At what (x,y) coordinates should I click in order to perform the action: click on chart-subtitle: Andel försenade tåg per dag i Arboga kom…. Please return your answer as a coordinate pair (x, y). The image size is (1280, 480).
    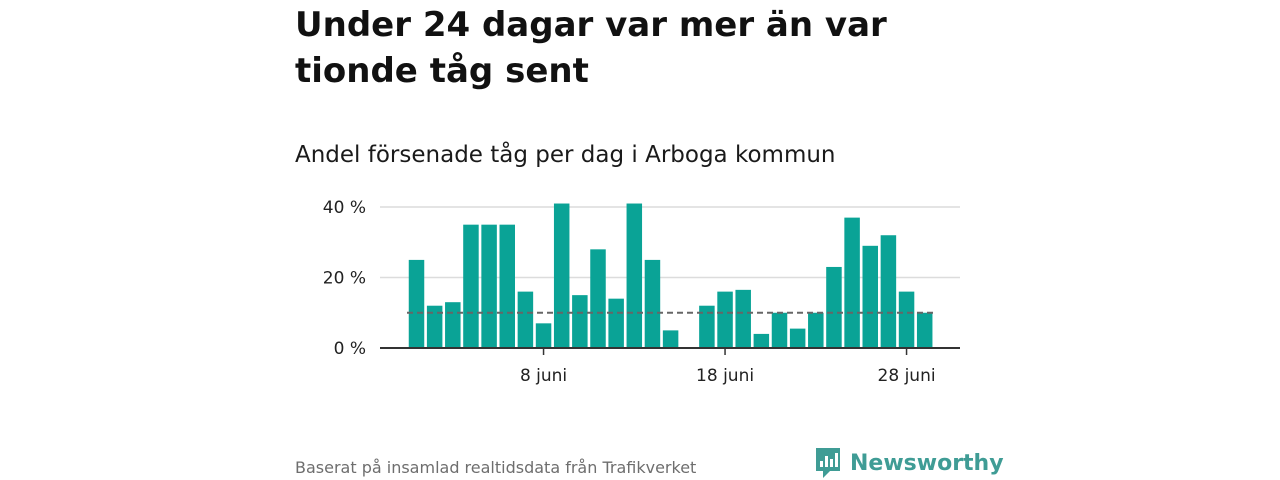
    Looking at the image, I should click on (565, 155).